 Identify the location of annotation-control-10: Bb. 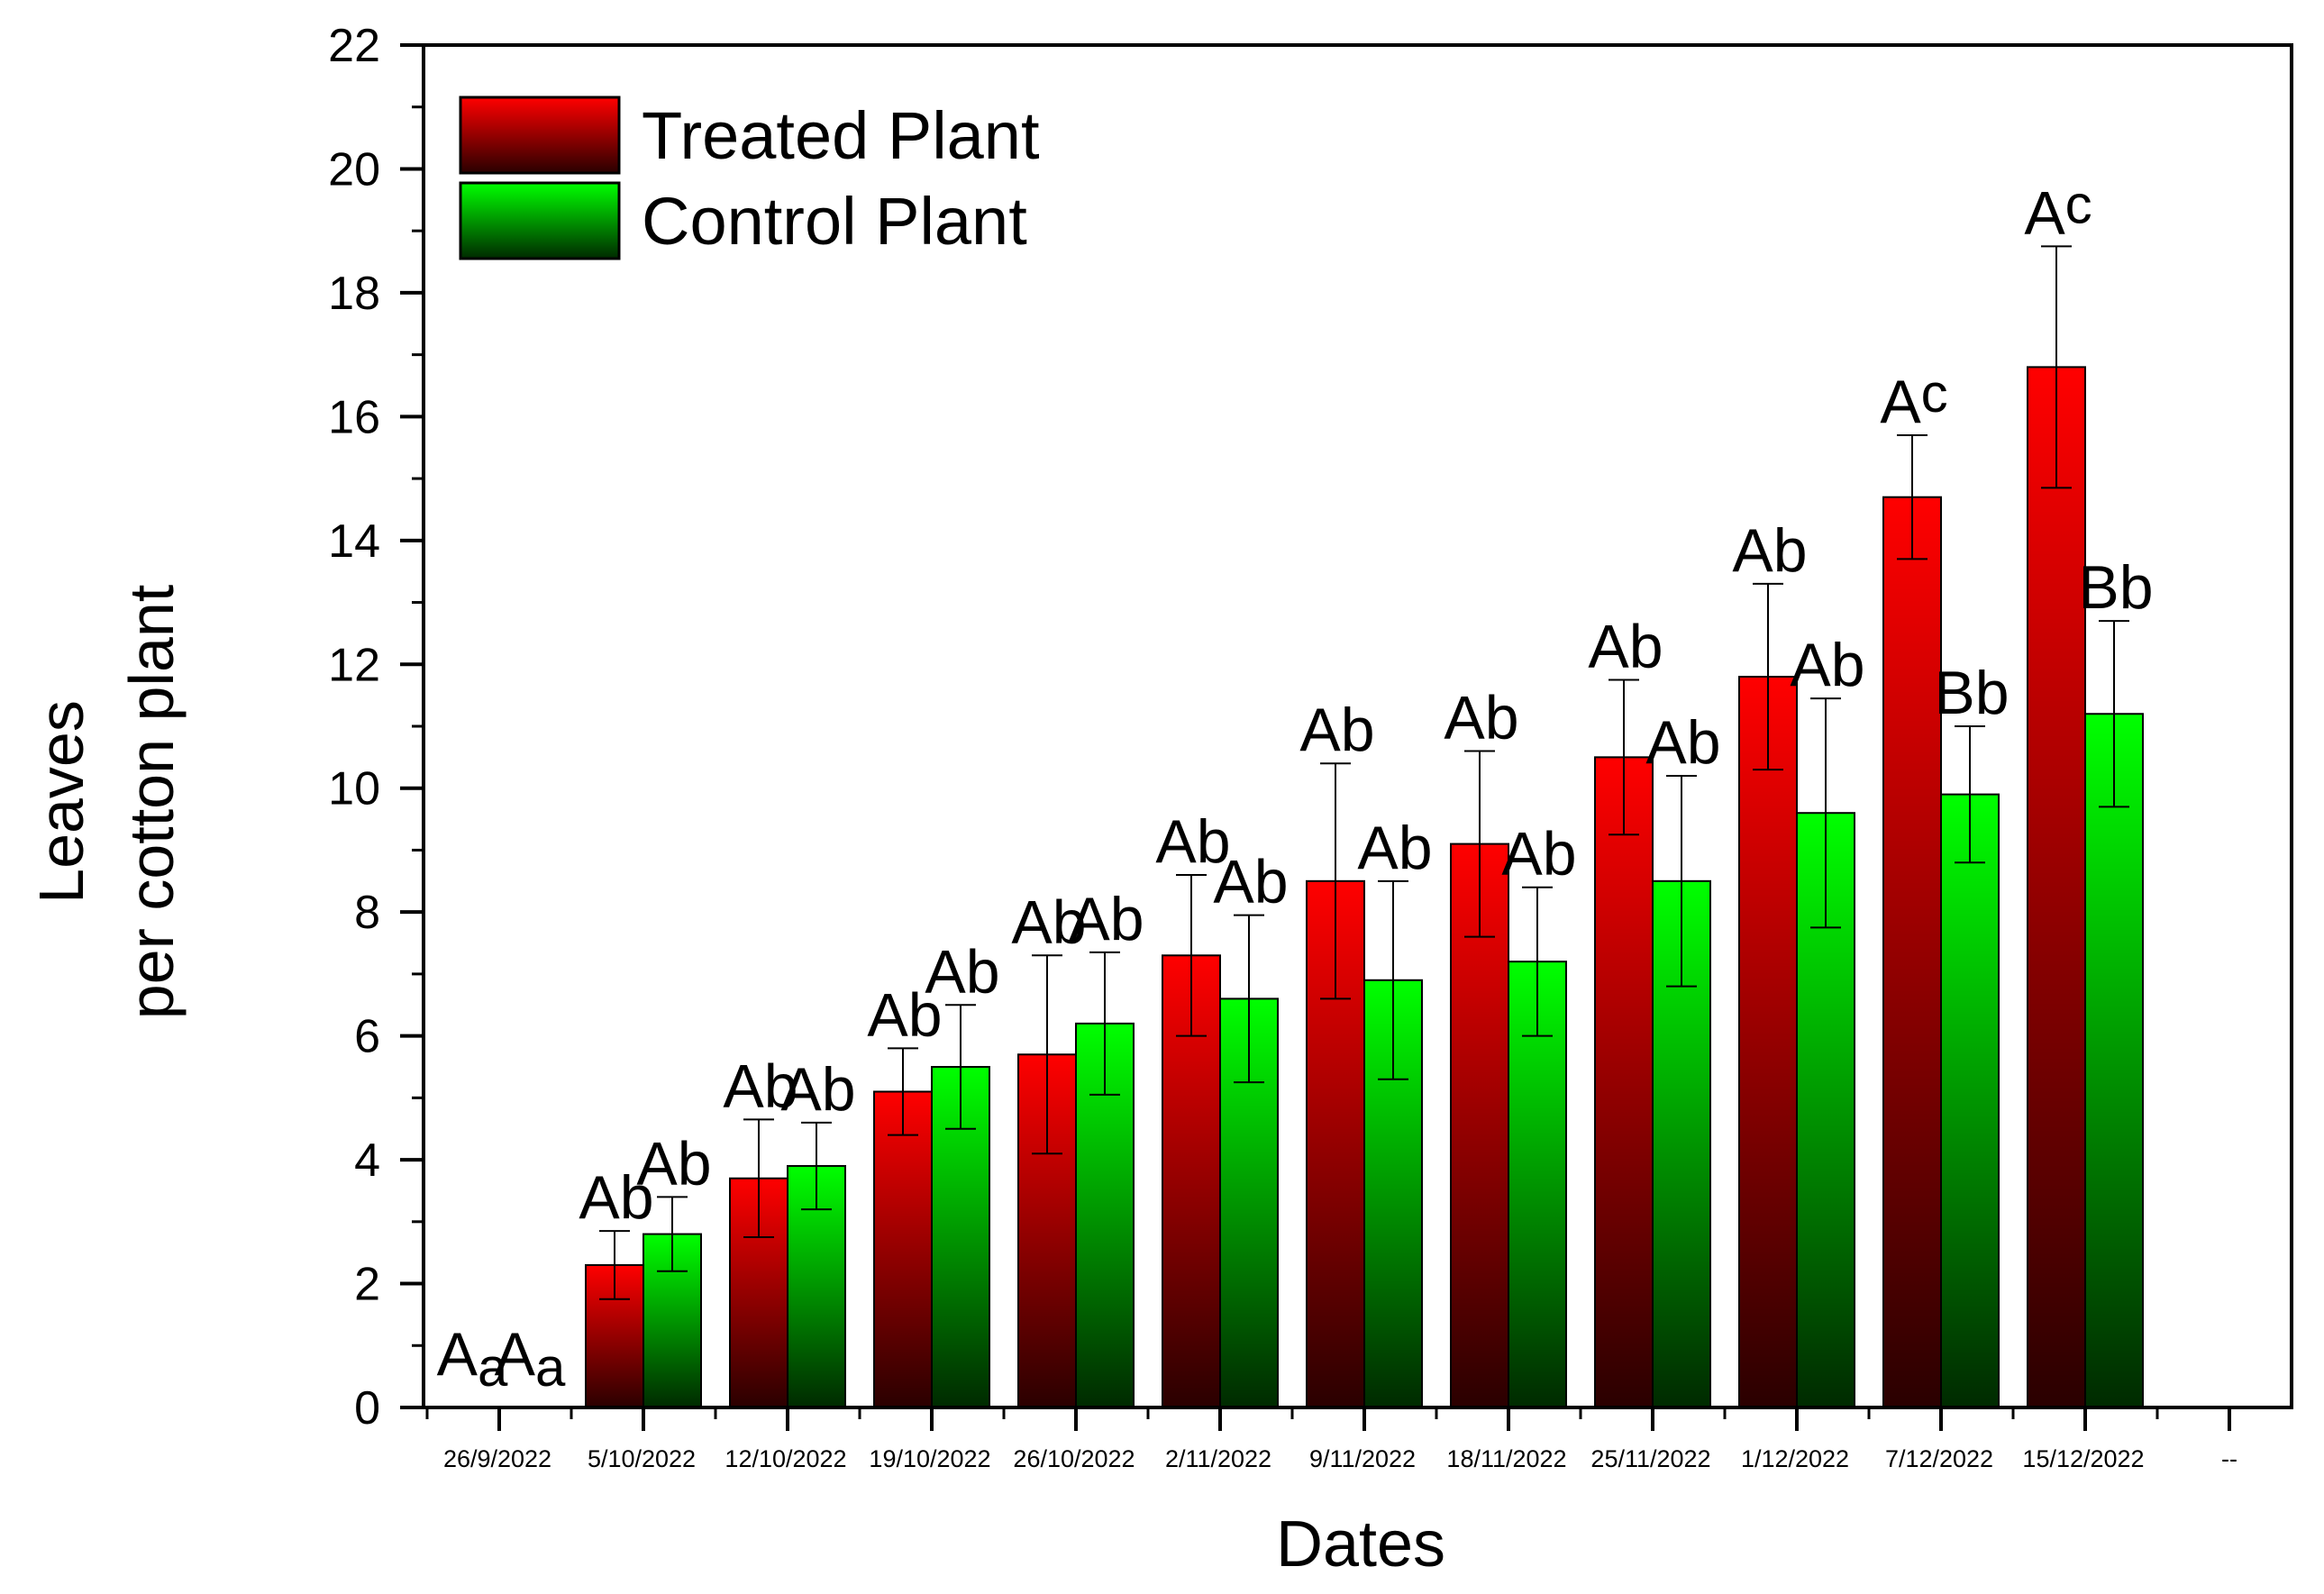
(1971, 693).